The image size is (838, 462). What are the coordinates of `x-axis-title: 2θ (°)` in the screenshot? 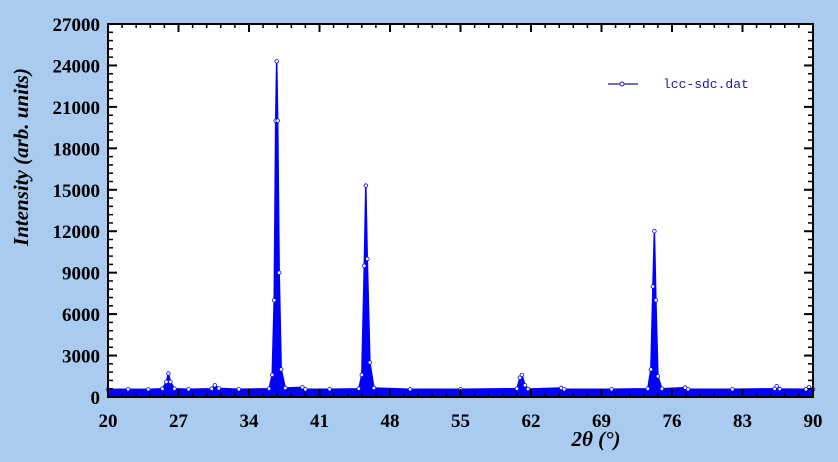 It's located at (595, 439).